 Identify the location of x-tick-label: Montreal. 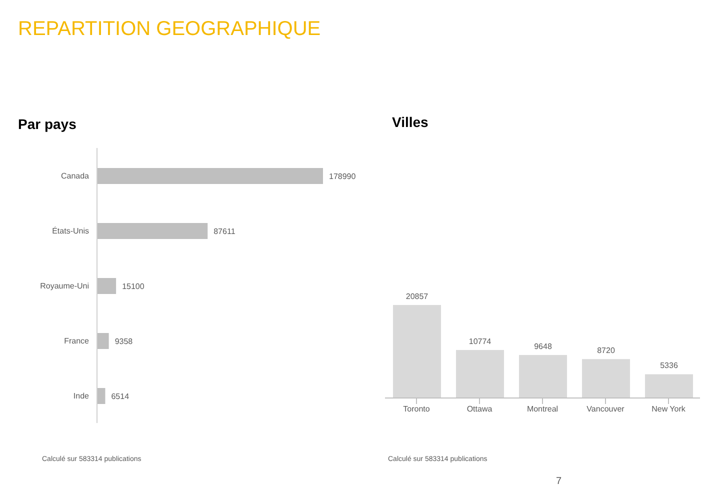
(542, 409).